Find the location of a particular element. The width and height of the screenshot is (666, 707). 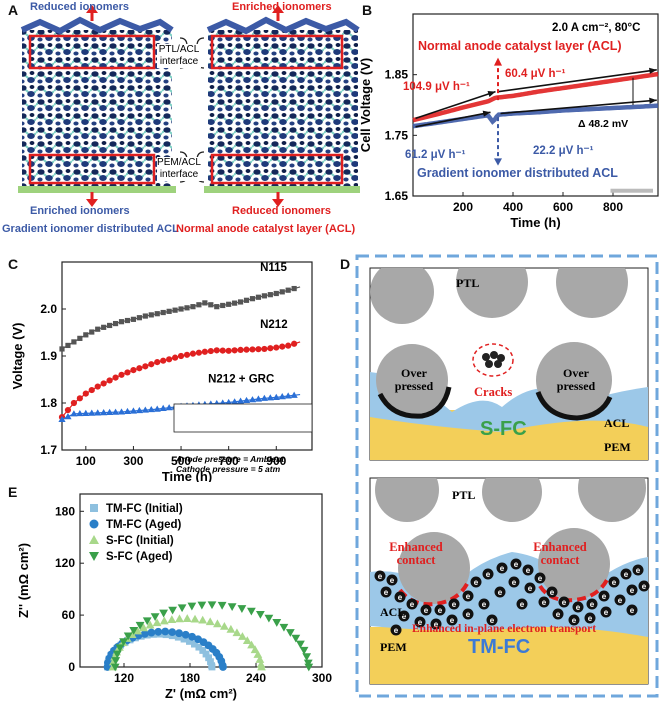

panel-label-c: C is located at coordinates (13, 264).